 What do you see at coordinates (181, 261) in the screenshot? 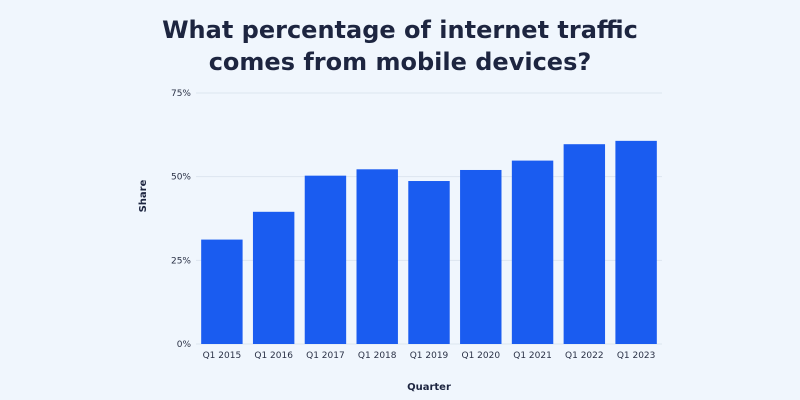
I see `y-tick-label: 25%` at bounding box center [181, 261].